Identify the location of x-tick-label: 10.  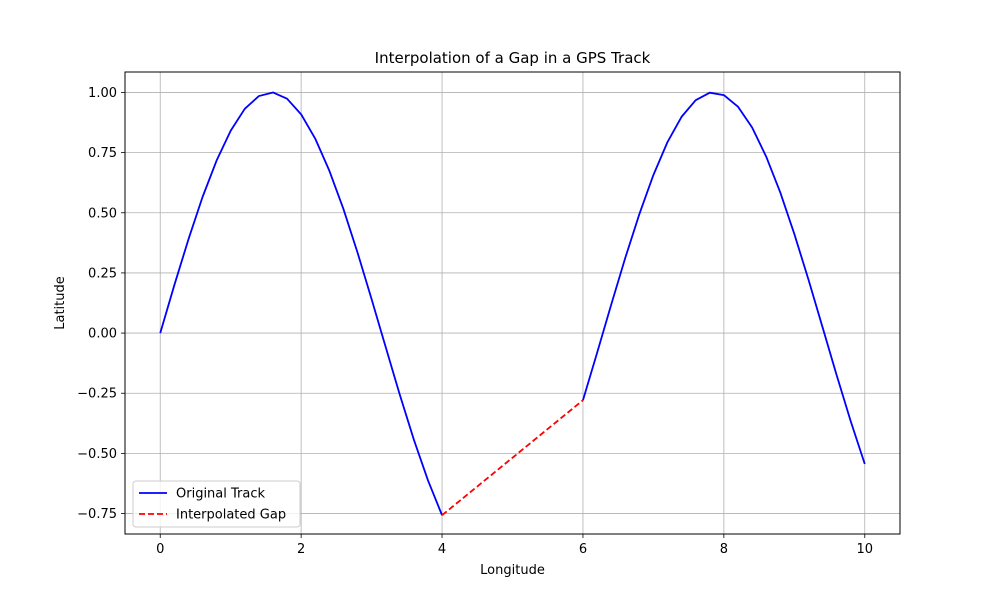
(864, 549).